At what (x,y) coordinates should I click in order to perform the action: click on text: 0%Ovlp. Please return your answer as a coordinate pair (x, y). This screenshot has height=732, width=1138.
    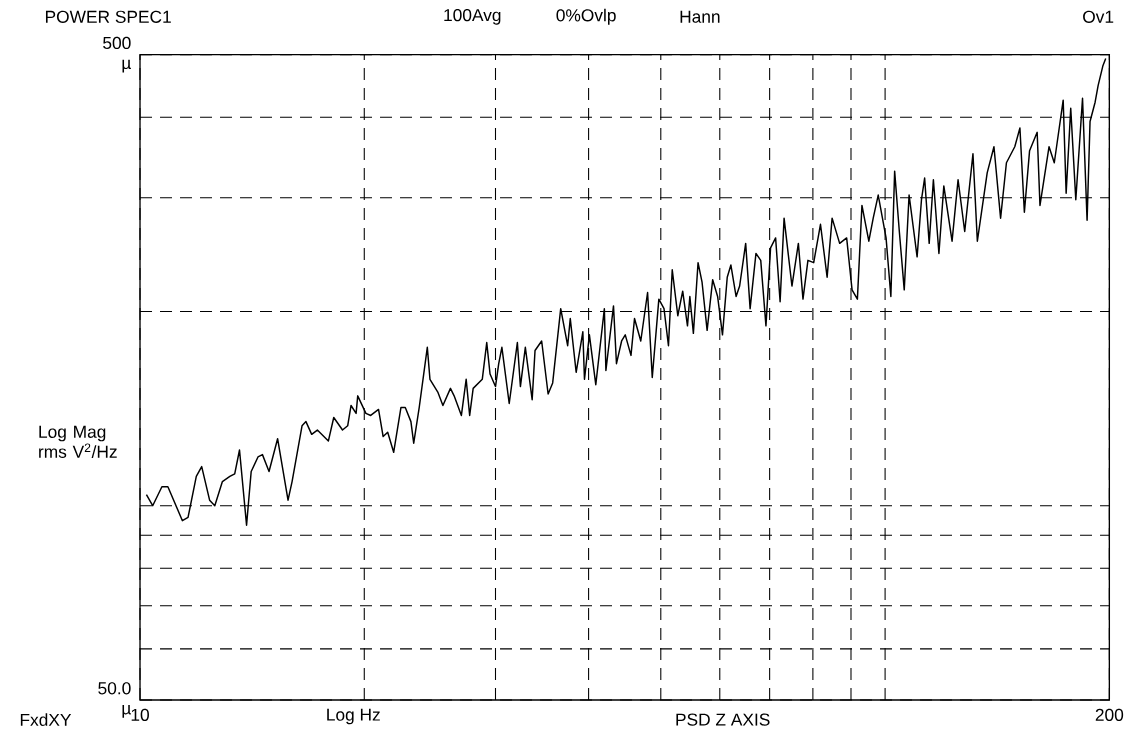
    Looking at the image, I should click on (586, 16).